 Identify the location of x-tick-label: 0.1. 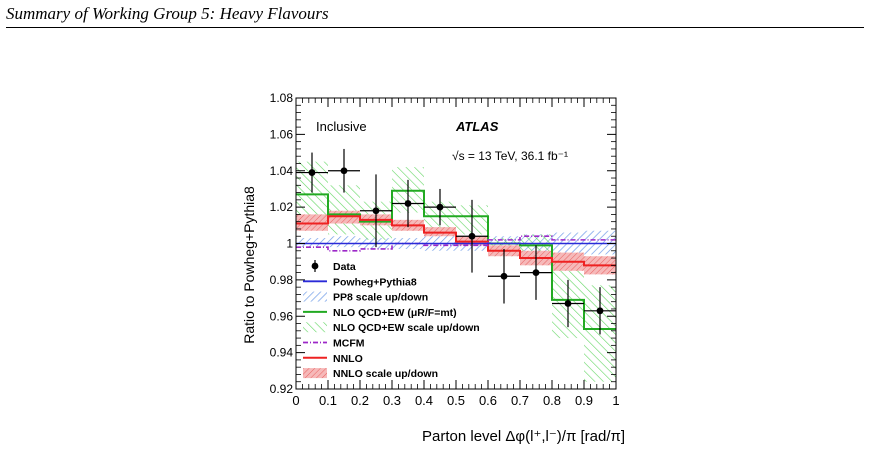
(328, 400).